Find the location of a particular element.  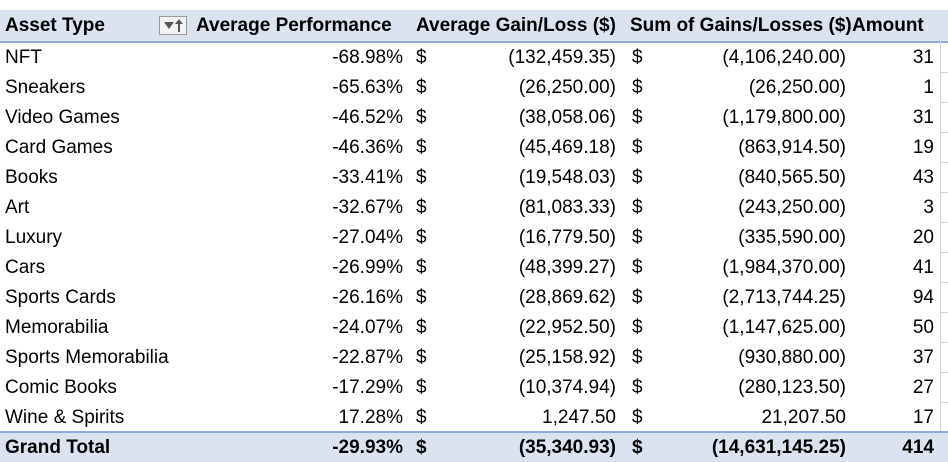

row-amount: 27 is located at coordinates (923, 387).